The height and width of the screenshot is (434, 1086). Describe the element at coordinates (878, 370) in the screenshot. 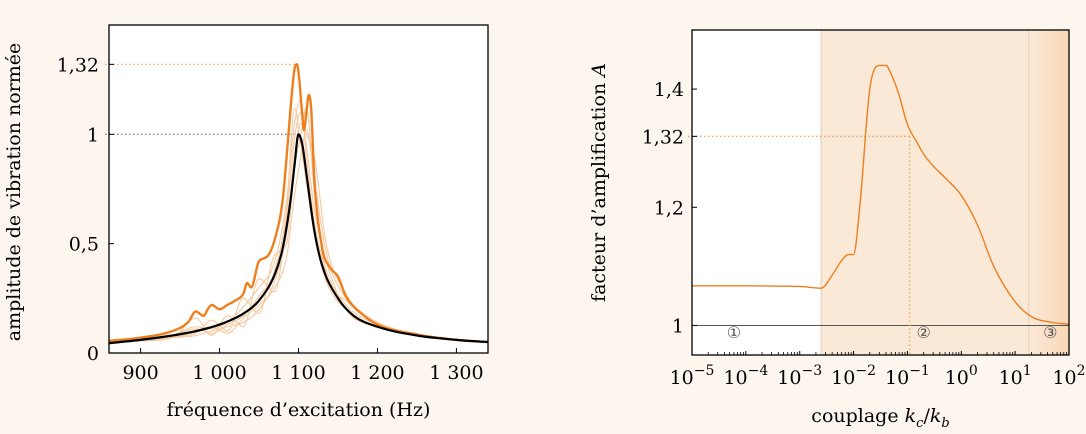

I see `right-x-ticks: 10⁻⁵ 10⁻⁴ 10⁻³ 10⁻² 10⁻¹ 10⁰ 10¹ 10²` at that location.